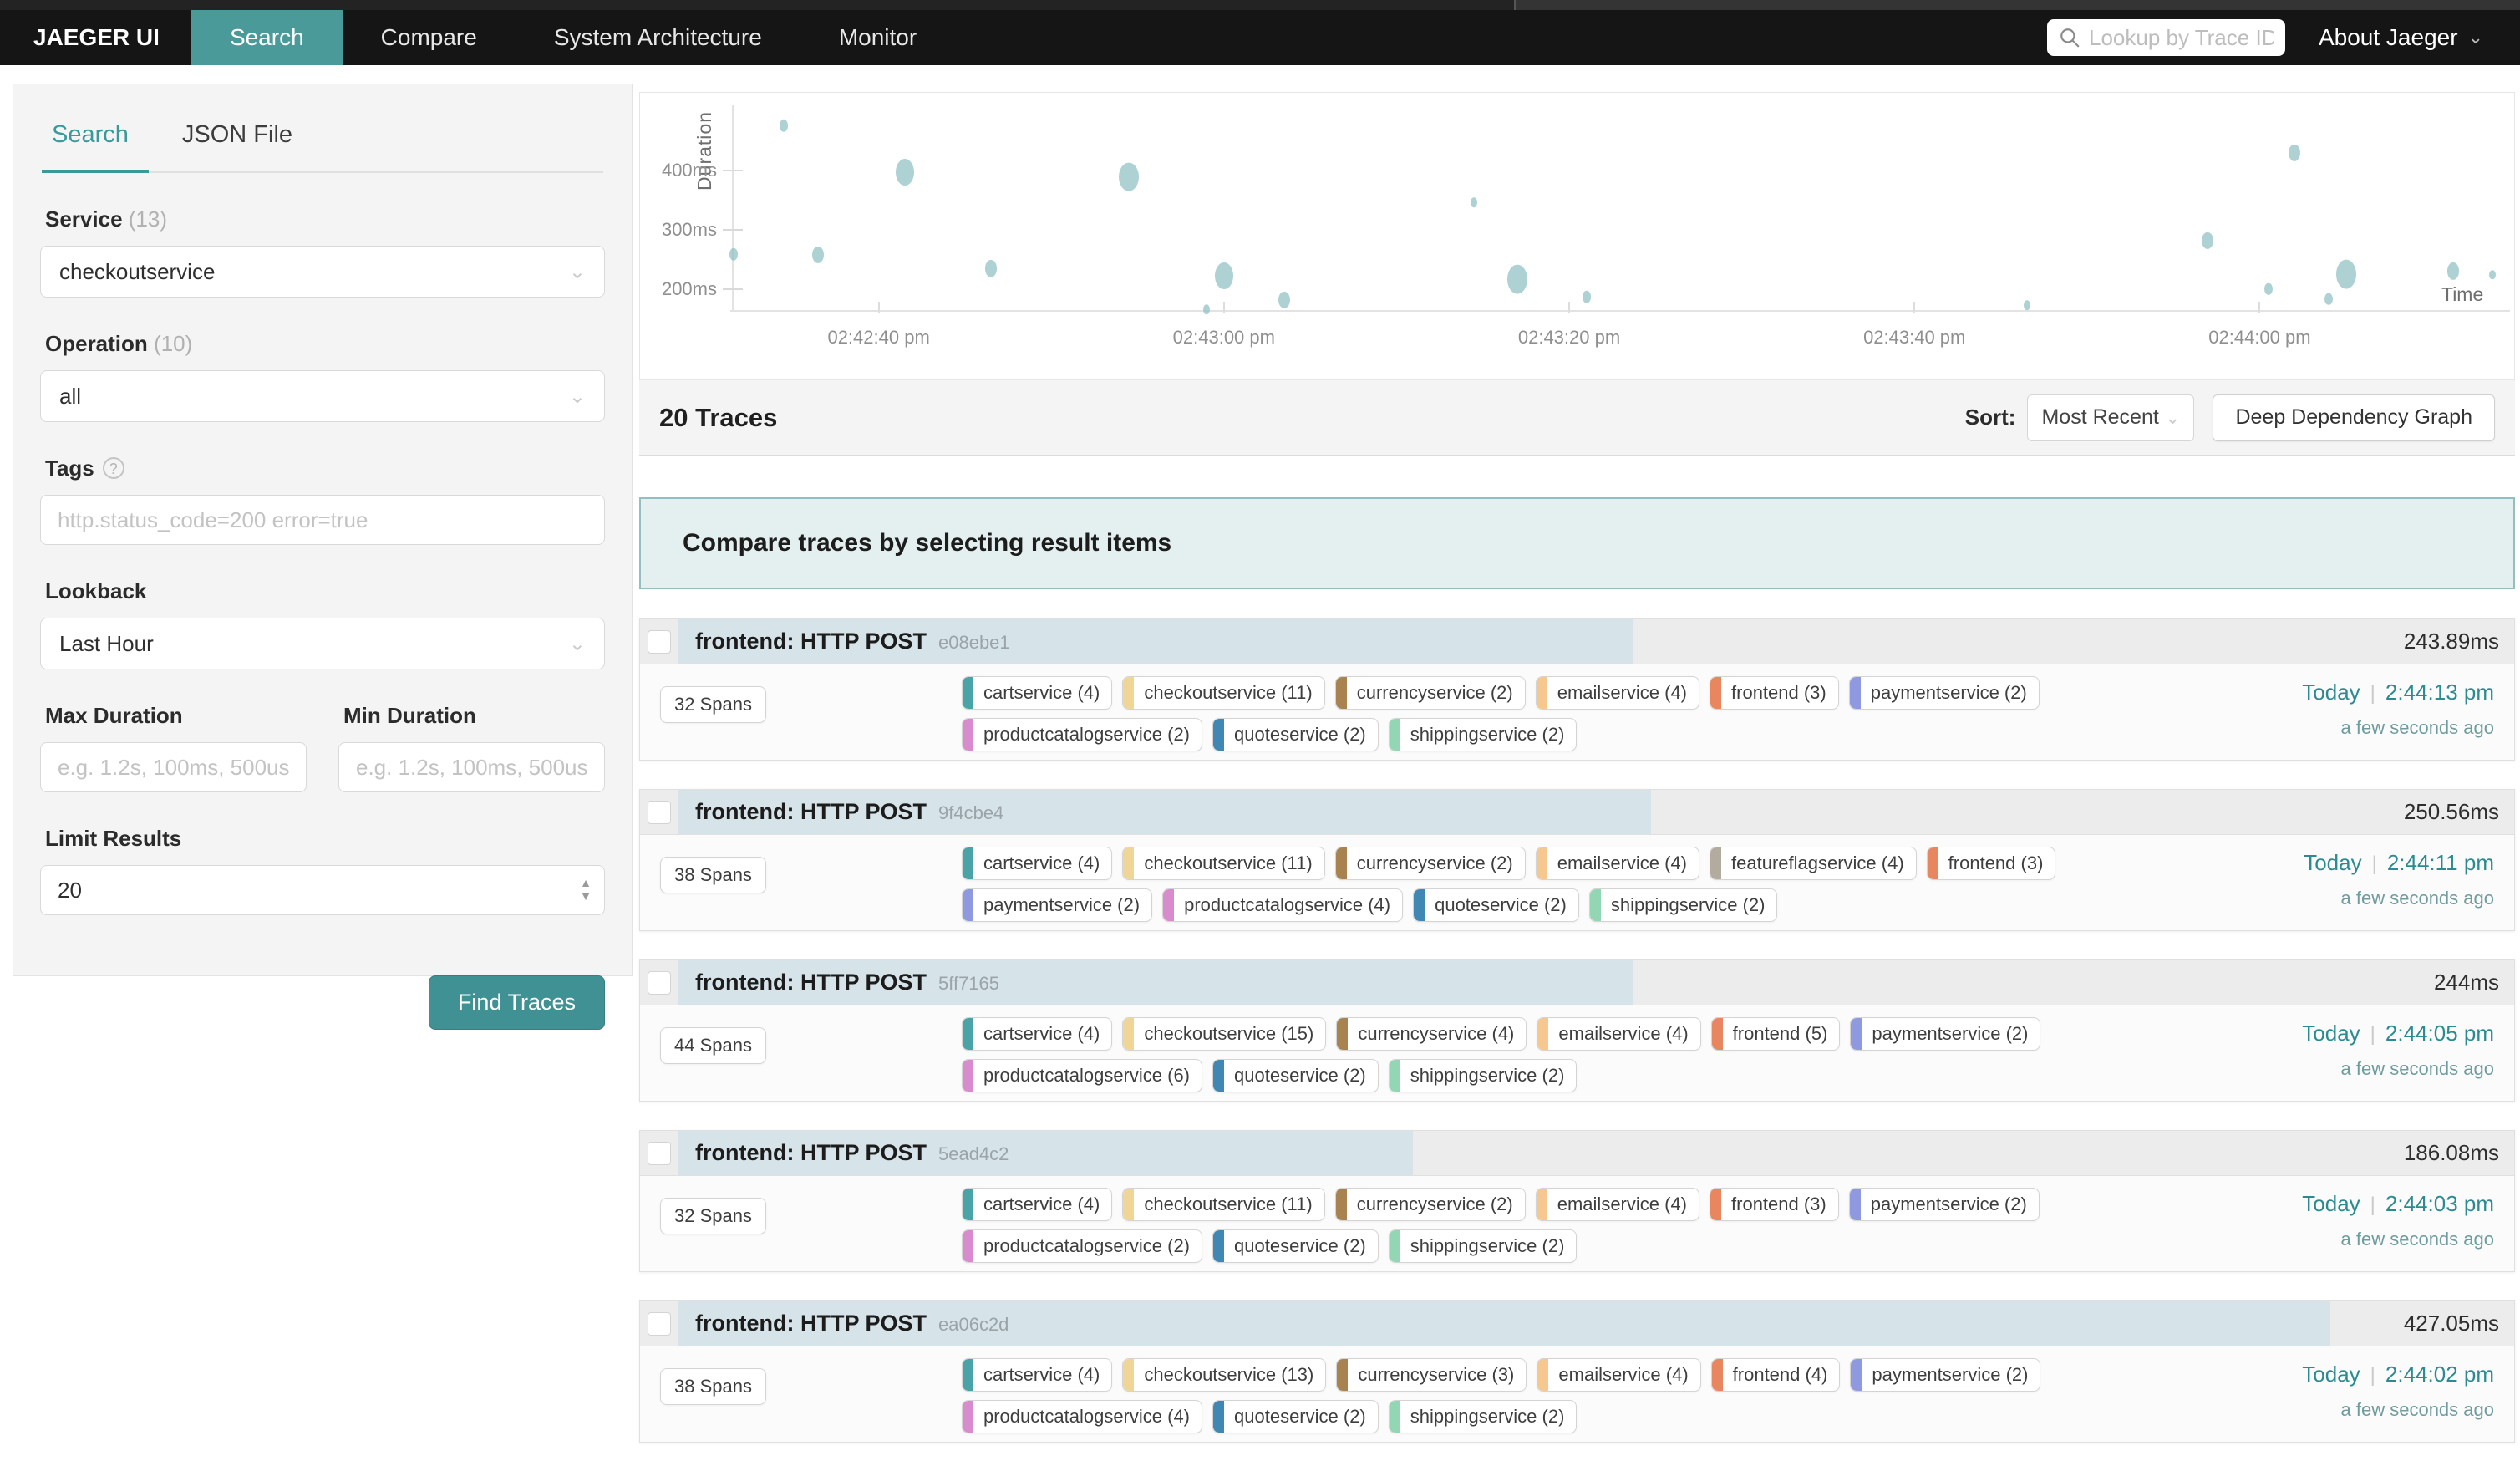  I want to click on service-tag-productcatalogservice-2: productcatalogservice (2), so click(1082, 1246).